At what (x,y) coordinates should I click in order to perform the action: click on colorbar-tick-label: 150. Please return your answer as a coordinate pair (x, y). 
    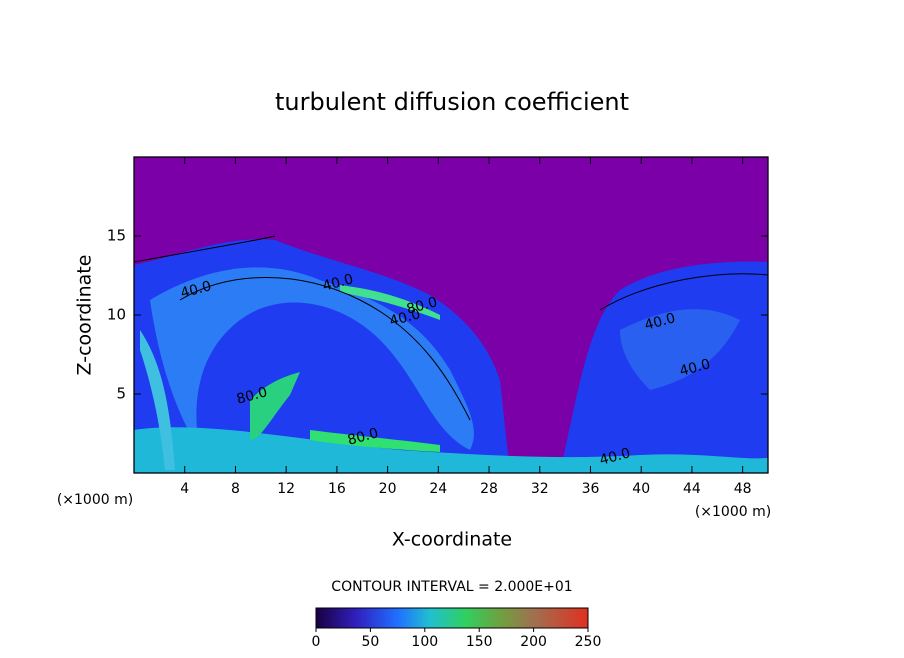
    Looking at the image, I should click on (479, 642).